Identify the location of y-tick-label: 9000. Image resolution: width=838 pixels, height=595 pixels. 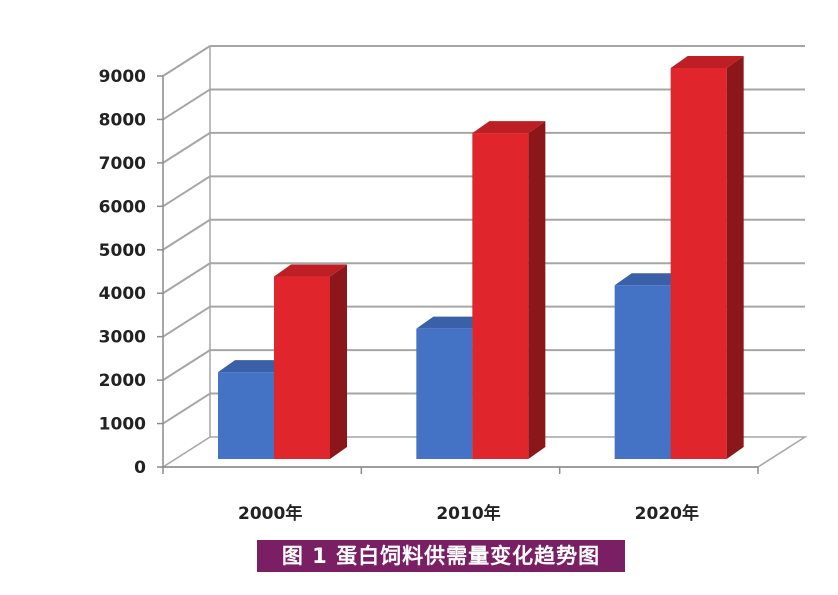
(122, 77).